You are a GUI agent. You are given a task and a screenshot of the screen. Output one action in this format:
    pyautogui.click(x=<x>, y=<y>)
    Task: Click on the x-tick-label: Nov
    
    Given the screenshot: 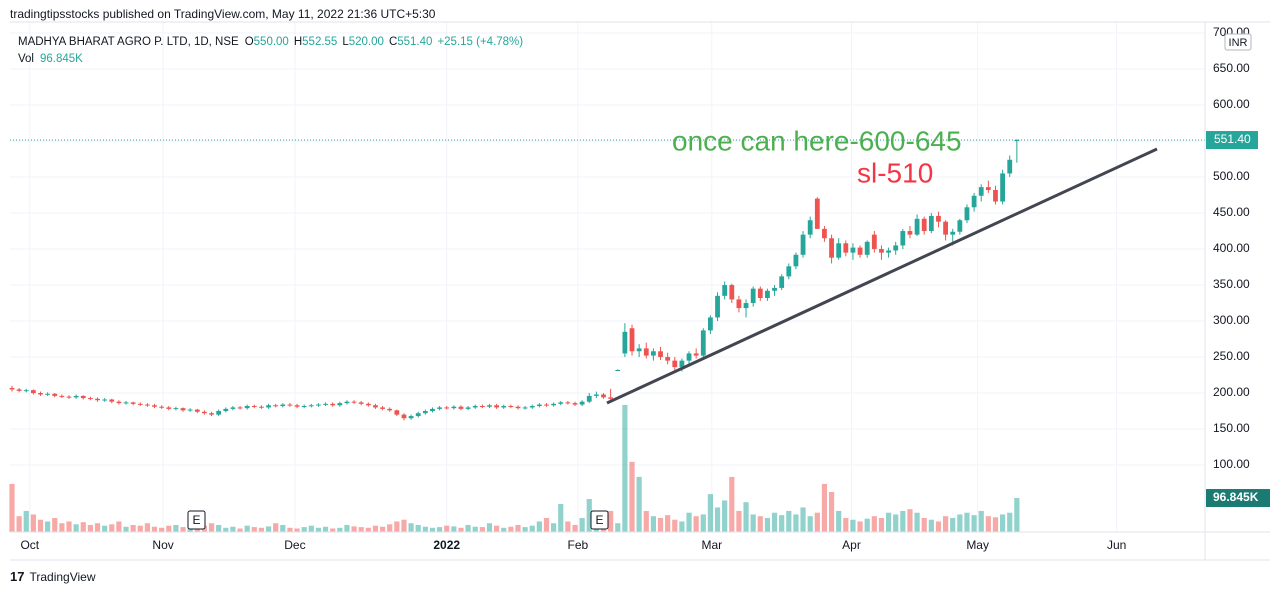 What is the action you would take?
    pyautogui.click(x=162, y=545)
    